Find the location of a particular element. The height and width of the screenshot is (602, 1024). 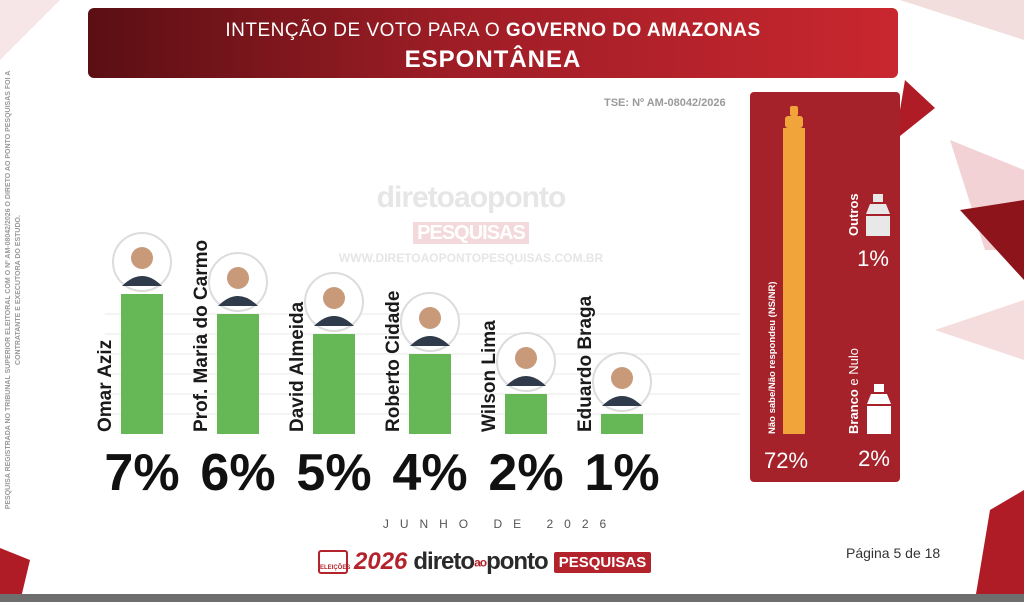

brand-part-c: ponto is located at coordinates (517, 561).